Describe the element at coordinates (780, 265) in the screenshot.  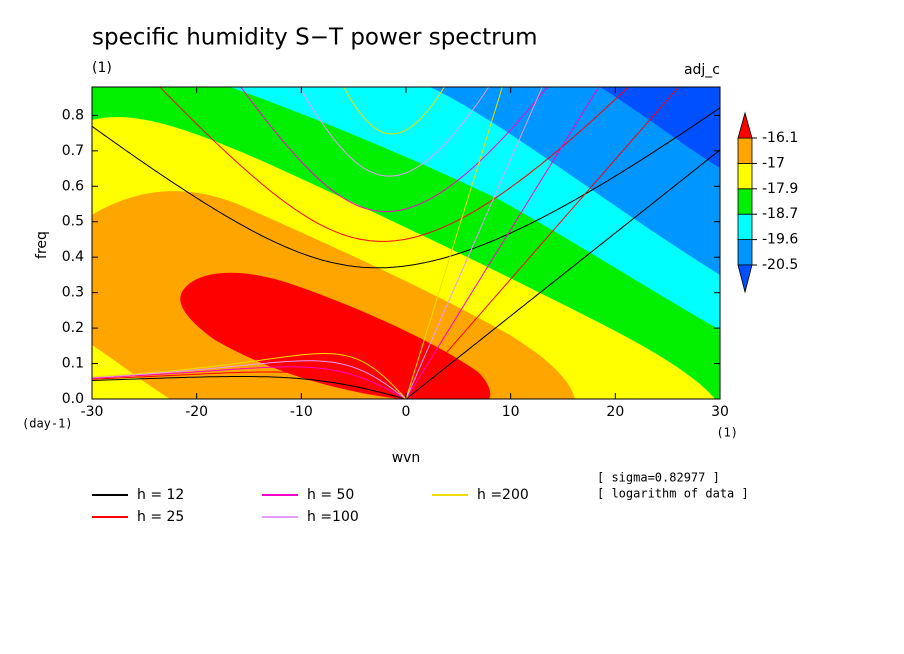
I see `colorbar-label: -20.5` at that location.